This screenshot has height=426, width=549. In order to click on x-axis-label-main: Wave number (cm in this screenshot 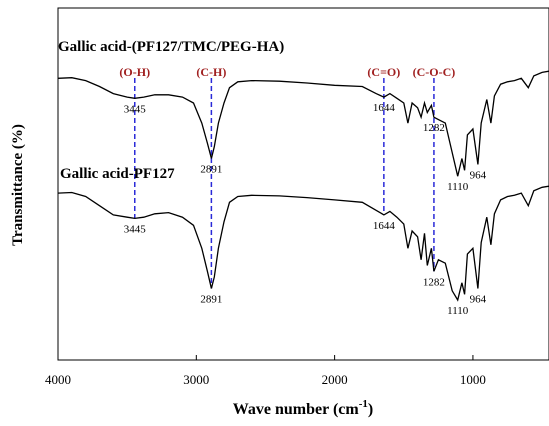, I will do `click(296, 409)`.